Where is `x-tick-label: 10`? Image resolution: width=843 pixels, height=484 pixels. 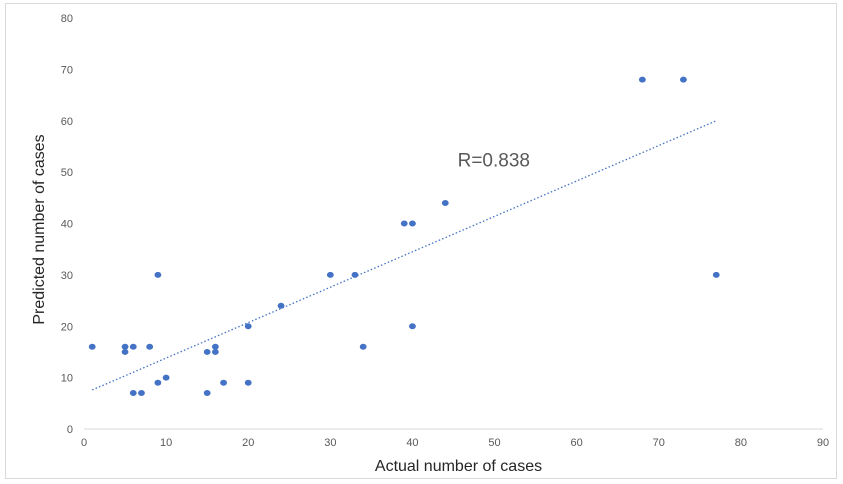
x-tick-label: 10 is located at coordinates (166, 443).